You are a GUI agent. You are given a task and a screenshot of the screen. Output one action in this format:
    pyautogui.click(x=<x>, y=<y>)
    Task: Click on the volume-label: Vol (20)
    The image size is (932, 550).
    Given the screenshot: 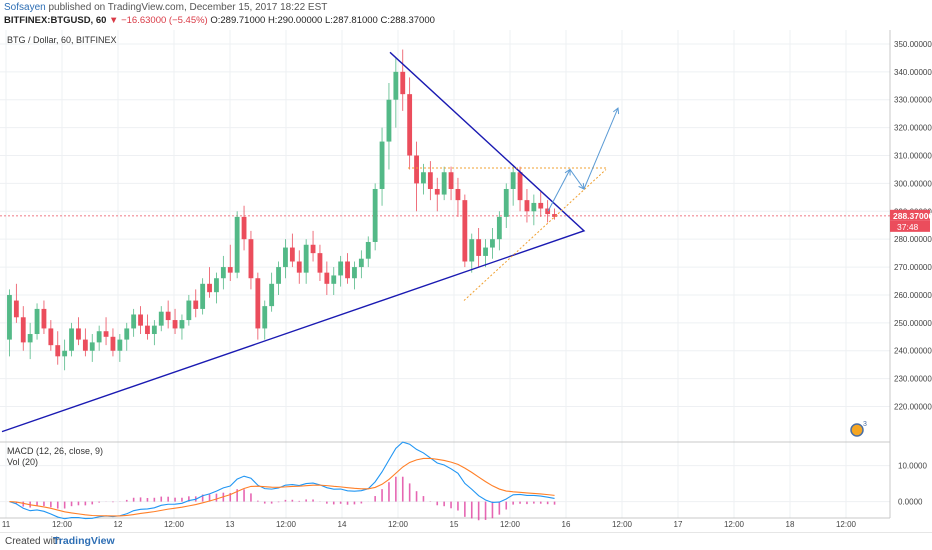 What is the action you would take?
    pyautogui.click(x=22, y=462)
    